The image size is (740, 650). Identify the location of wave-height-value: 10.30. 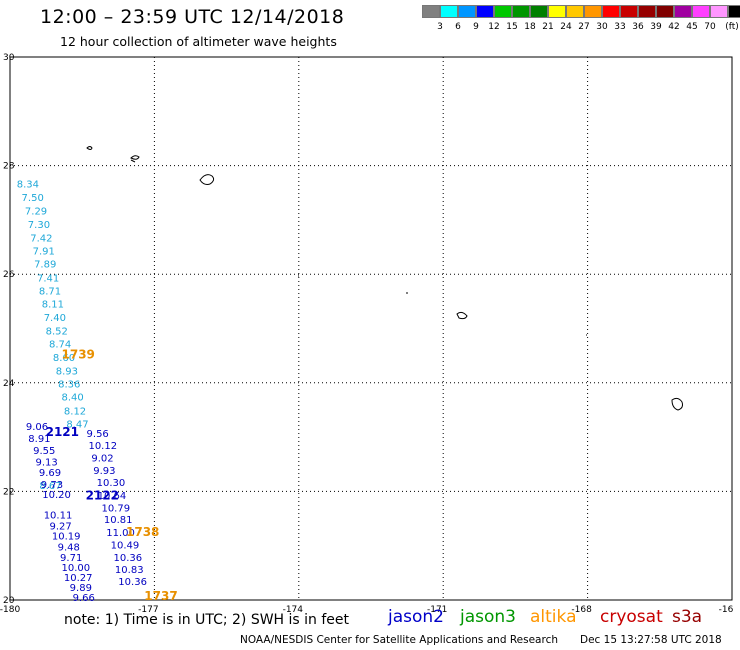
(111, 483).